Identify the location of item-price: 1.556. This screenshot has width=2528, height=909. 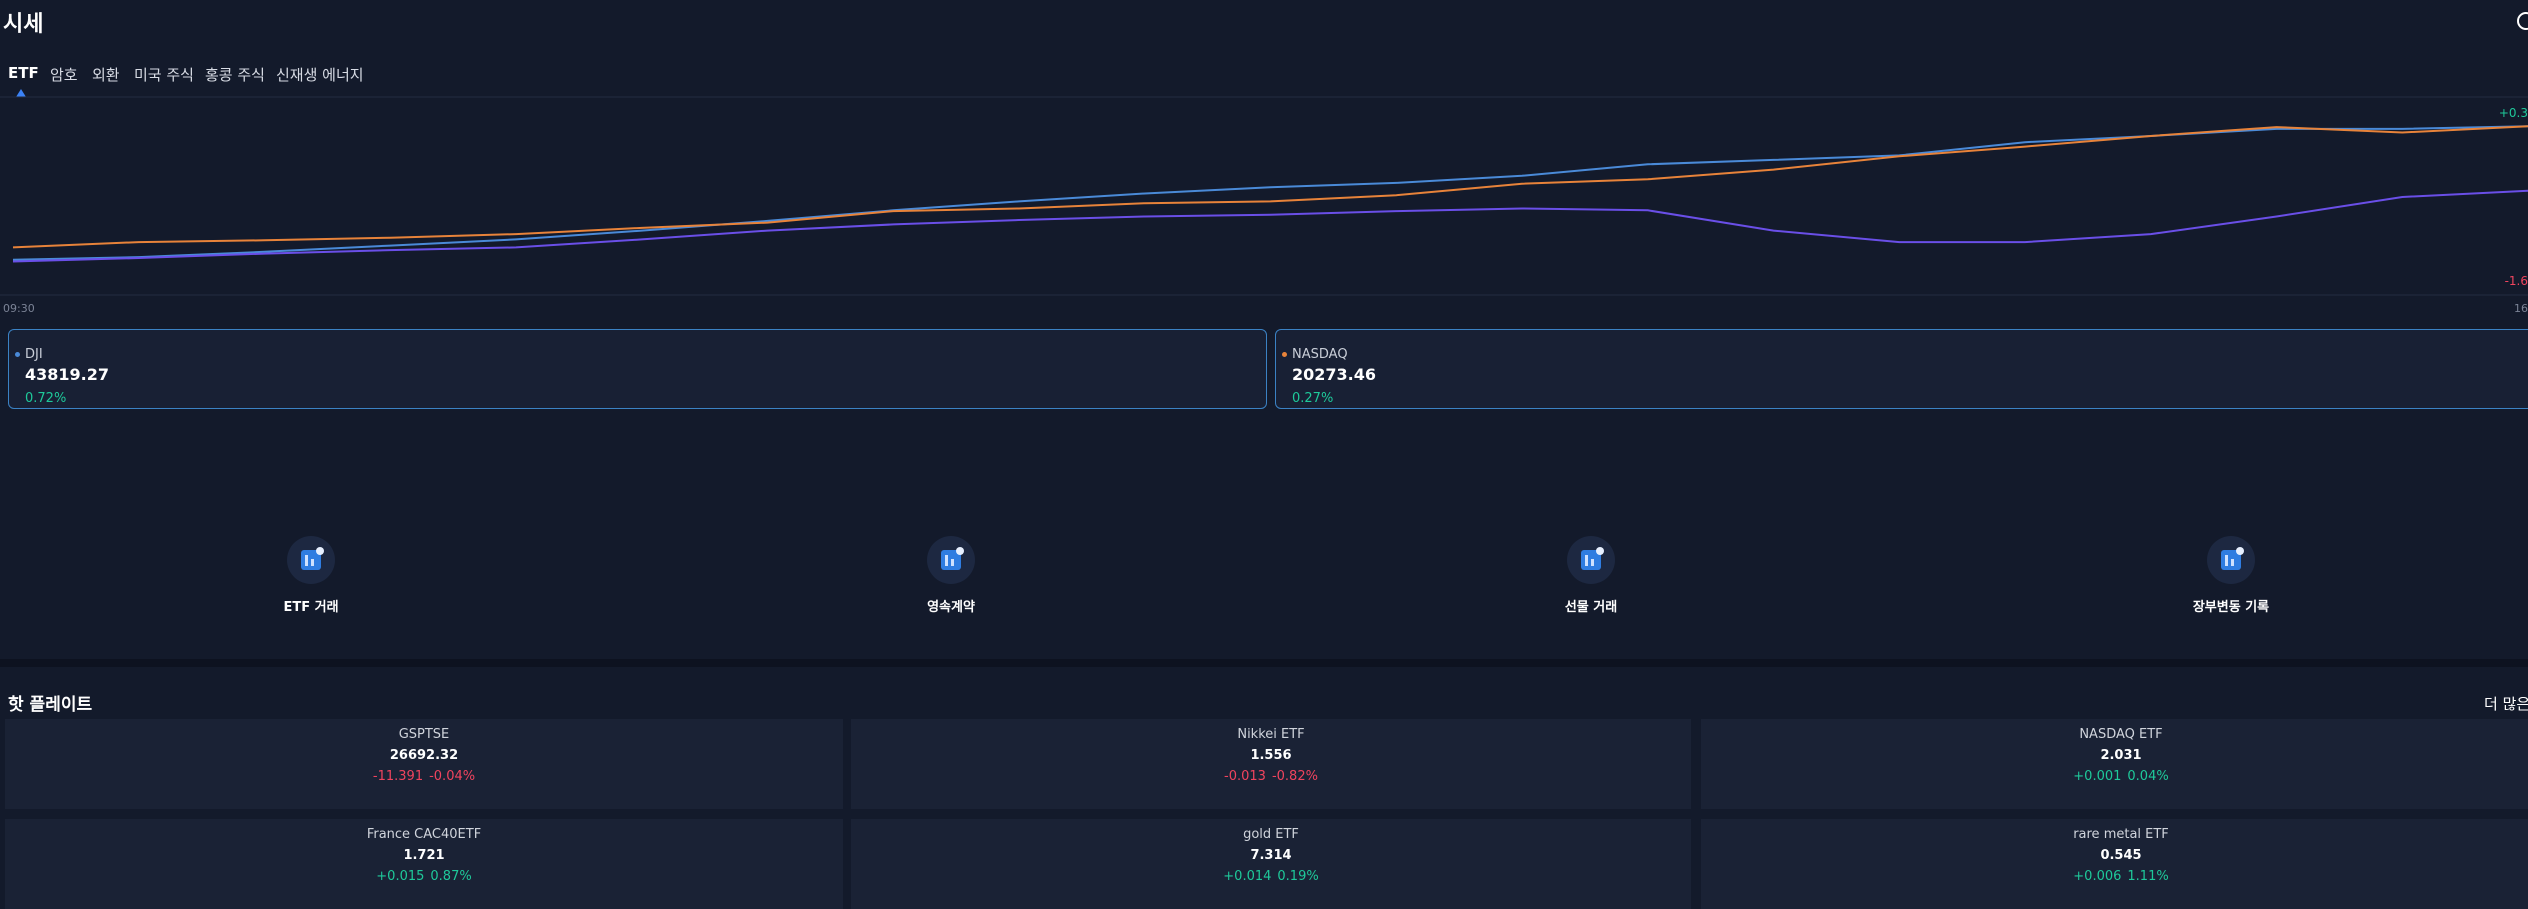
(1271, 755).